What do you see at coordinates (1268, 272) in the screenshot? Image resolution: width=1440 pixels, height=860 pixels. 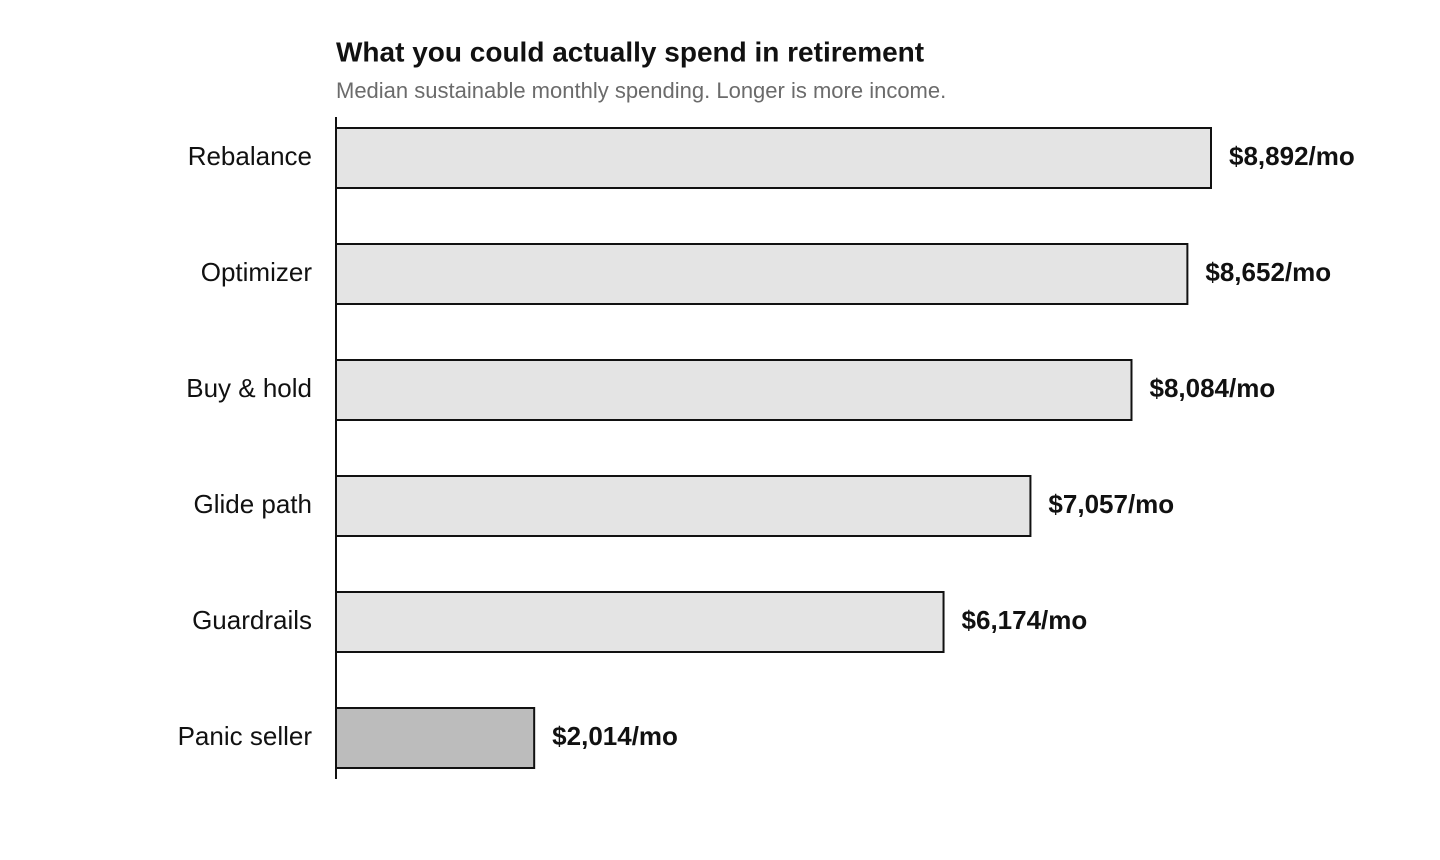 I see `value-label: $8,652/mo` at bounding box center [1268, 272].